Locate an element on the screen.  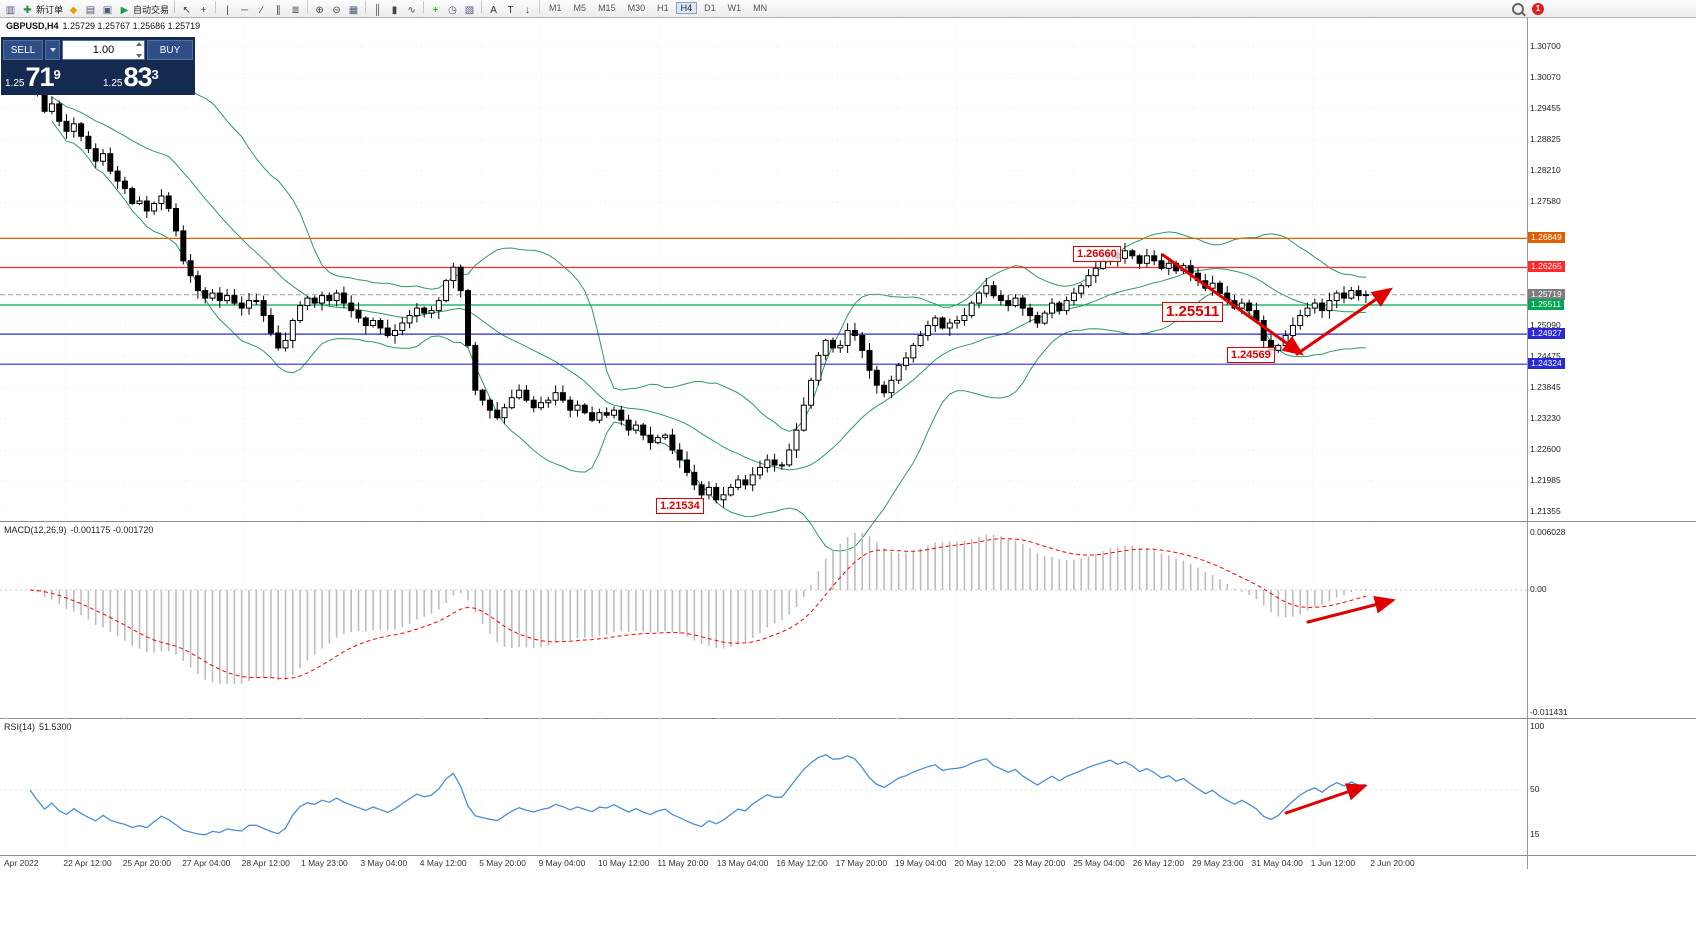
ohlc-values: 1.25729 1.25767 1.25686 1.25719 is located at coordinates (131, 26).